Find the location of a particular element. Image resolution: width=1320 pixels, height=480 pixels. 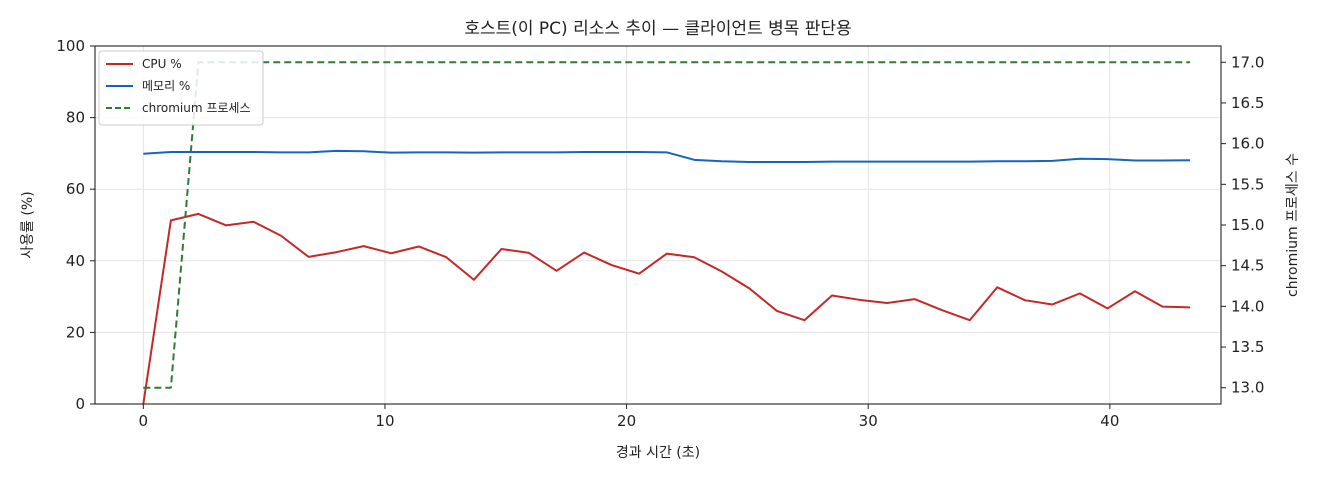

legend: CPU % 메모리 % chromium 프로세스 is located at coordinates (181, 88).